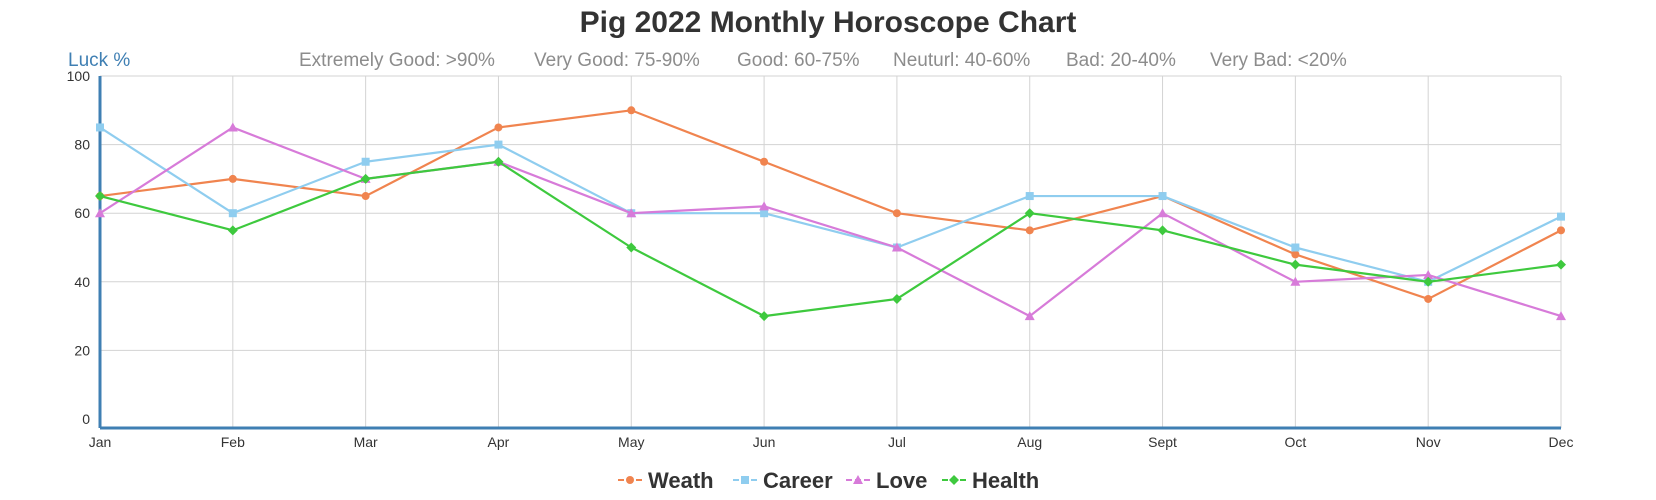 This screenshot has width=1656, height=500. What do you see at coordinates (798, 480) in the screenshot?
I see `legend-label: Career` at bounding box center [798, 480].